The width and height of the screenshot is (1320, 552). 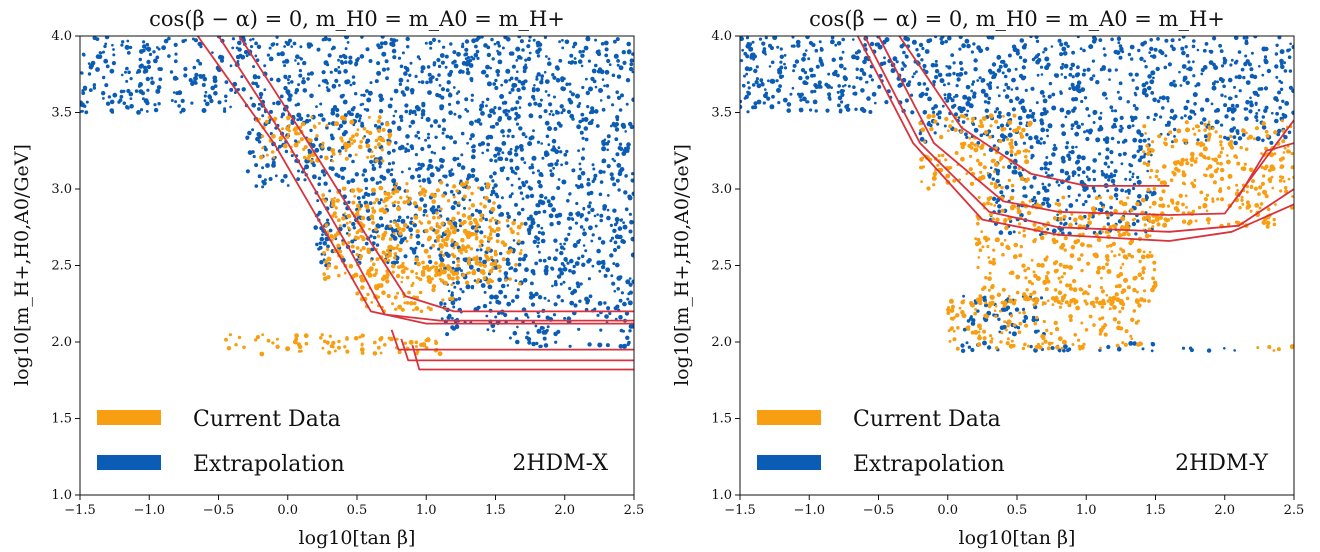 I want to click on scatter-region, so click(x=409, y=231).